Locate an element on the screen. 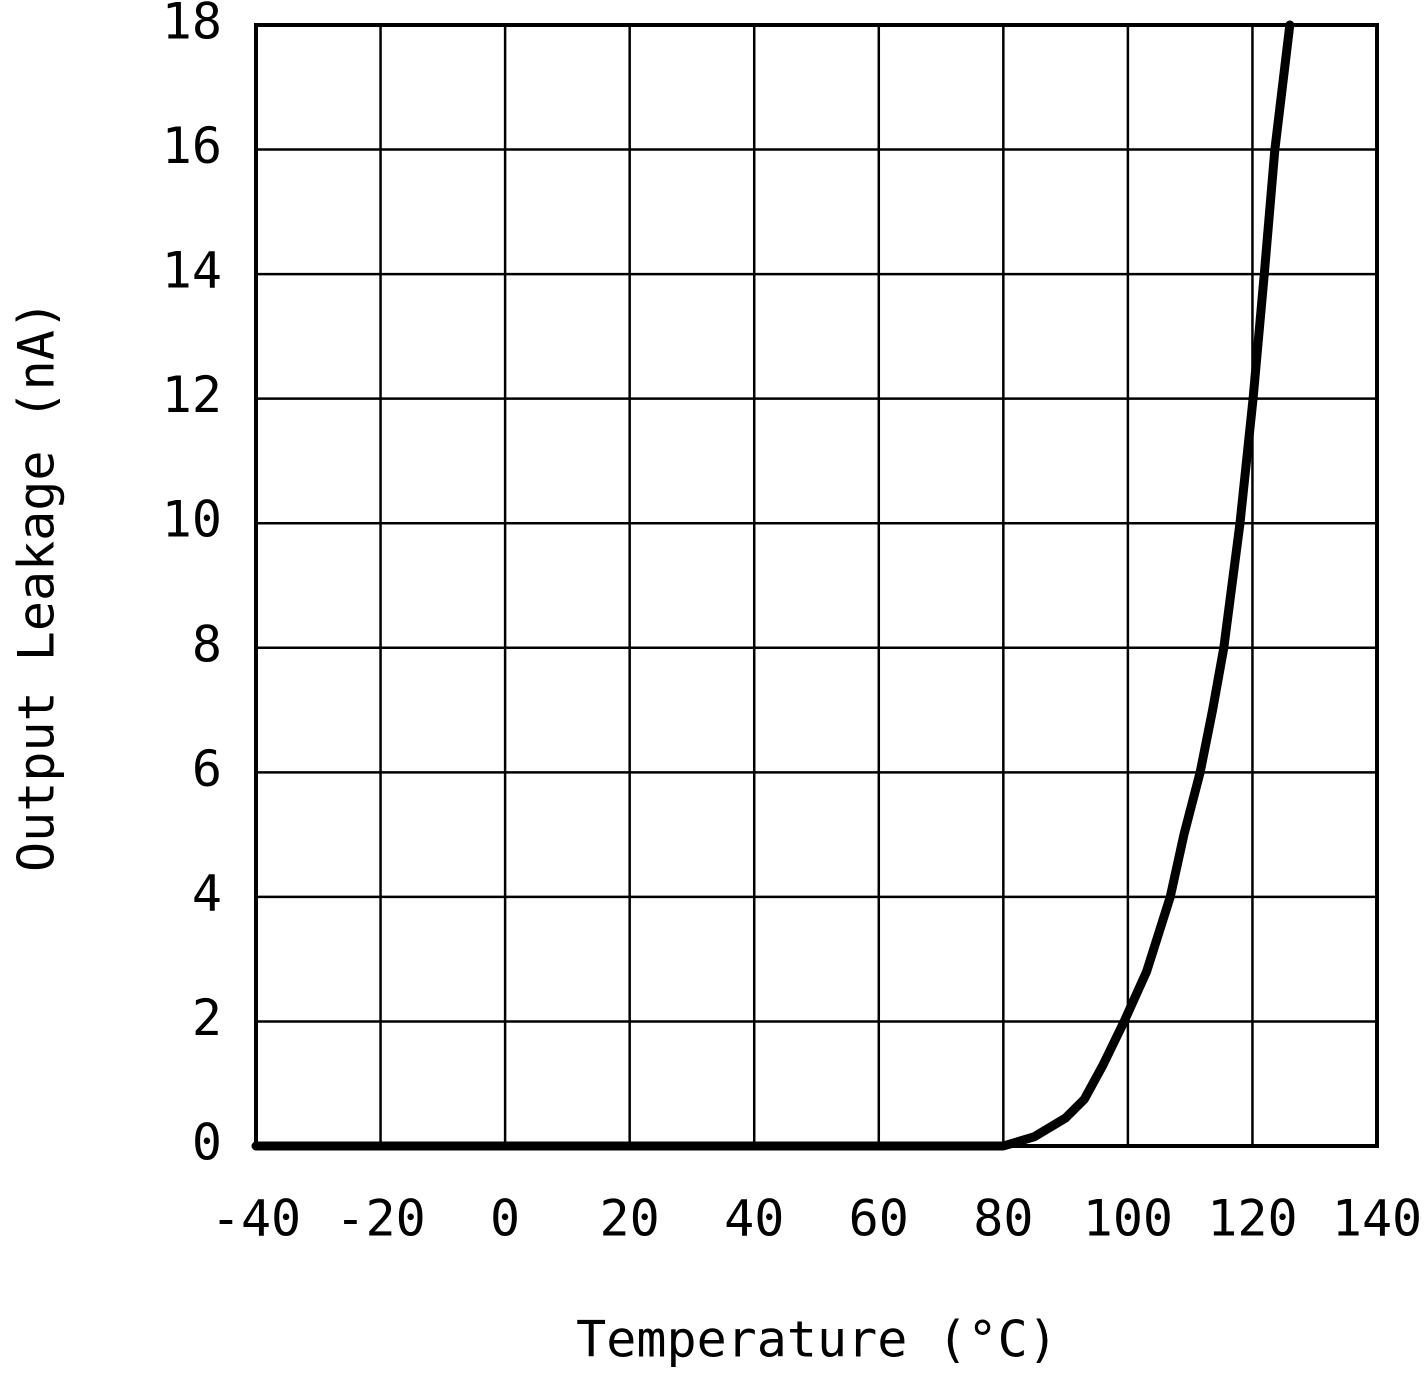 The height and width of the screenshot is (1380, 1424). y-tick-label: 12 is located at coordinates (192, 395).